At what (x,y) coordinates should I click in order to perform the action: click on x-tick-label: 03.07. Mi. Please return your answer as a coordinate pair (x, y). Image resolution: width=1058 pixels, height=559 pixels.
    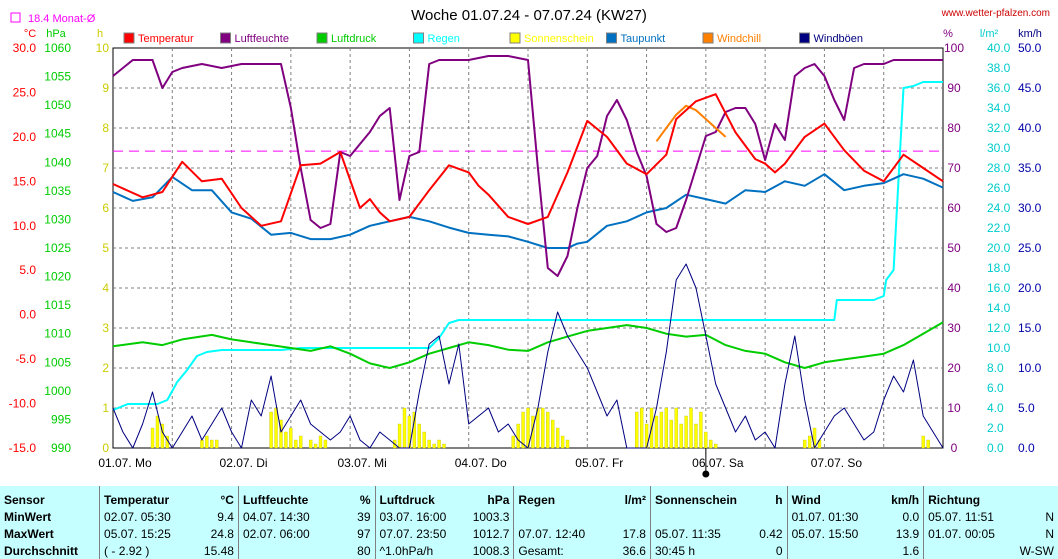
    Looking at the image, I should click on (361, 463).